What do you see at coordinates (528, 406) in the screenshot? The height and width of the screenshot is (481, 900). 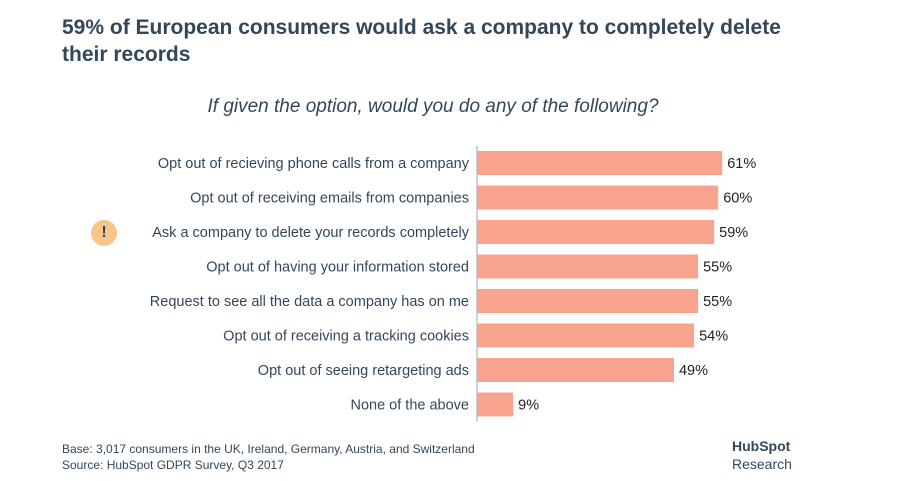 I see `data-label: 9%` at bounding box center [528, 406].